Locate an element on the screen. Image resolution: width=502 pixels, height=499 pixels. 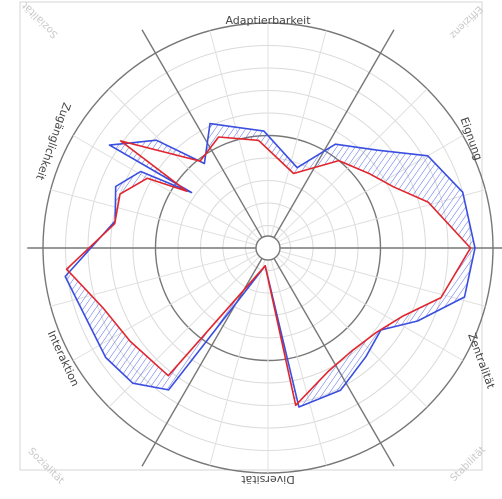
axis-label-diversitaet: Diversität is located at coordinates (268, 479).